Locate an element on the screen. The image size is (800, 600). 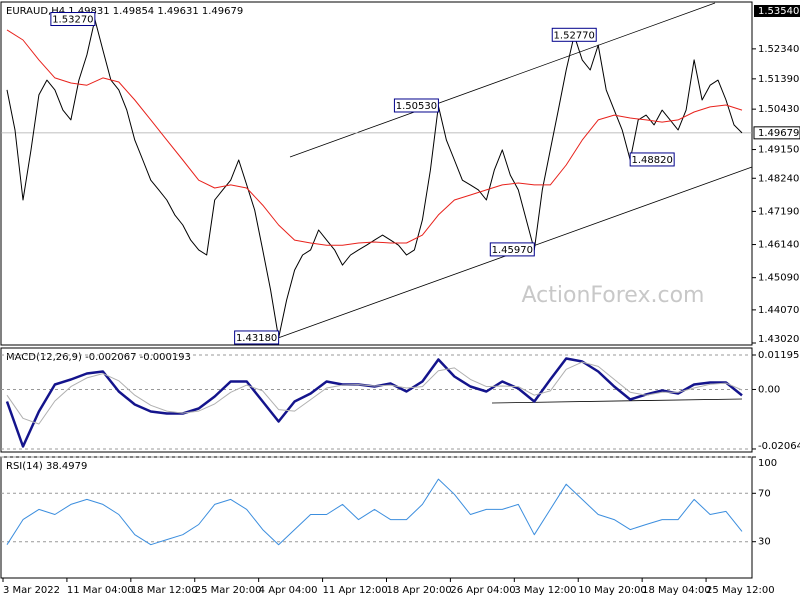
x-tick-label: 11 Apr 12:00 is located at coordinates (355, 590).